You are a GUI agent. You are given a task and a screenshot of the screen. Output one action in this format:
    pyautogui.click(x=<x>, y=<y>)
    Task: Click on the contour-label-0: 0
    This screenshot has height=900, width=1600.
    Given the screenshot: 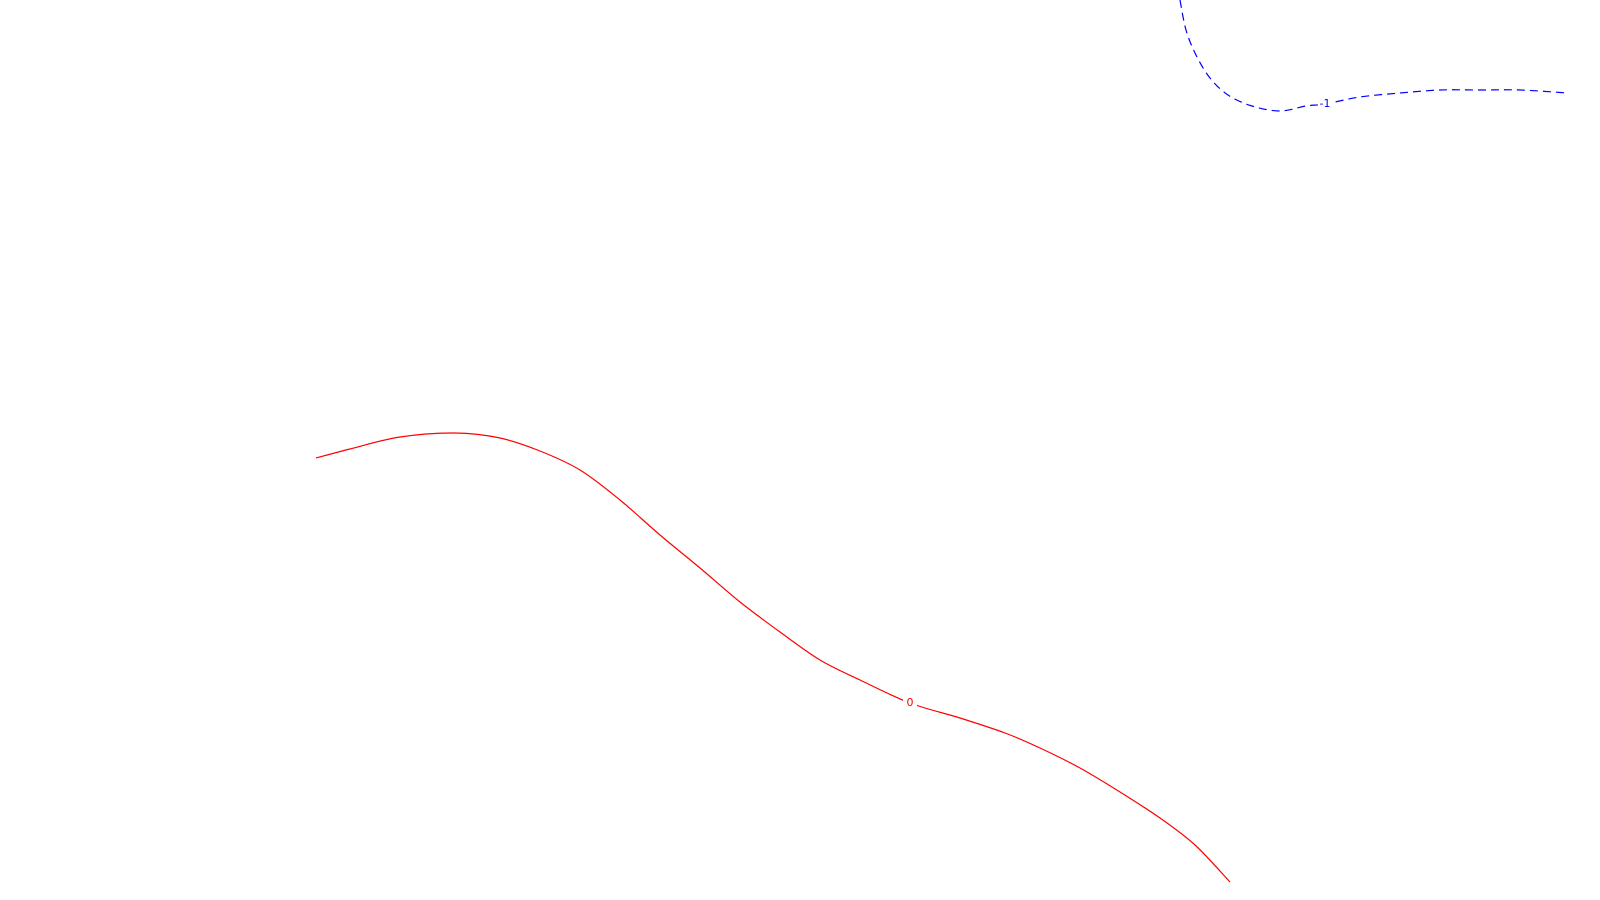 What is the action you would take?
    pyautogui.click(x=910, y=702)
    